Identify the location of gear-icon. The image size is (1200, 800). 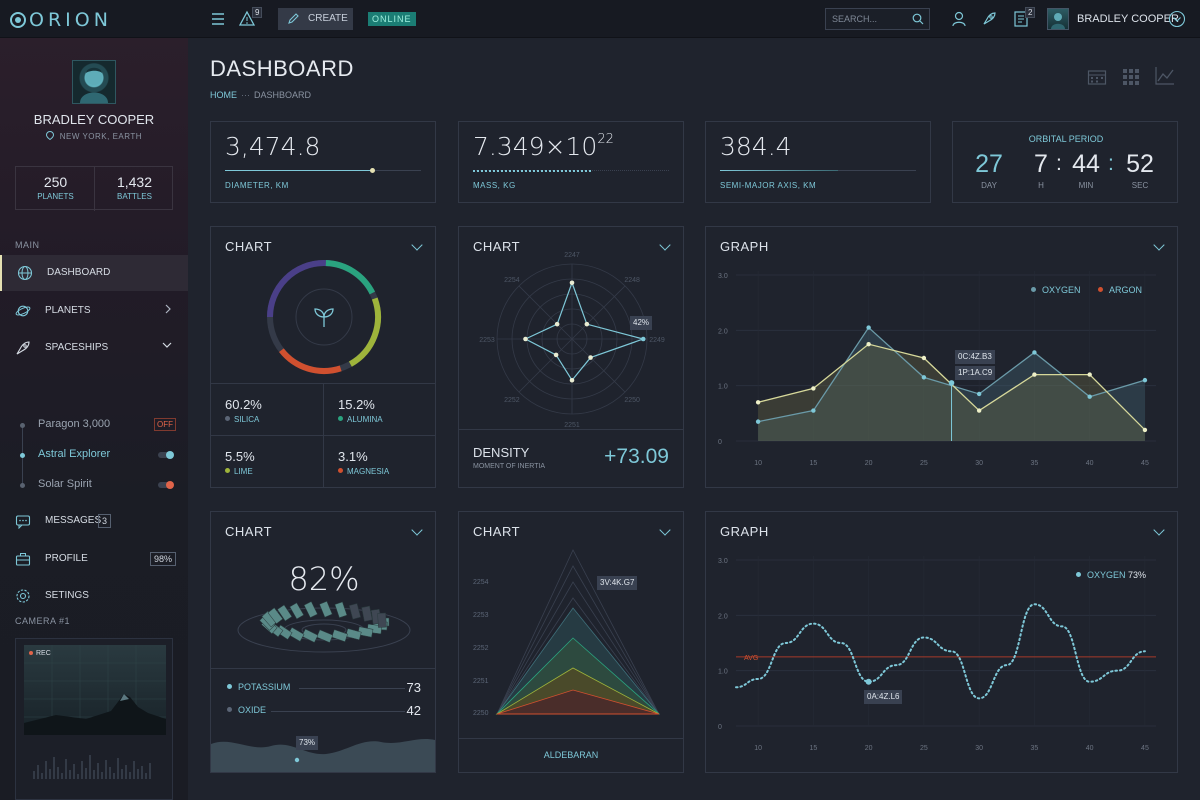
(23, 596).